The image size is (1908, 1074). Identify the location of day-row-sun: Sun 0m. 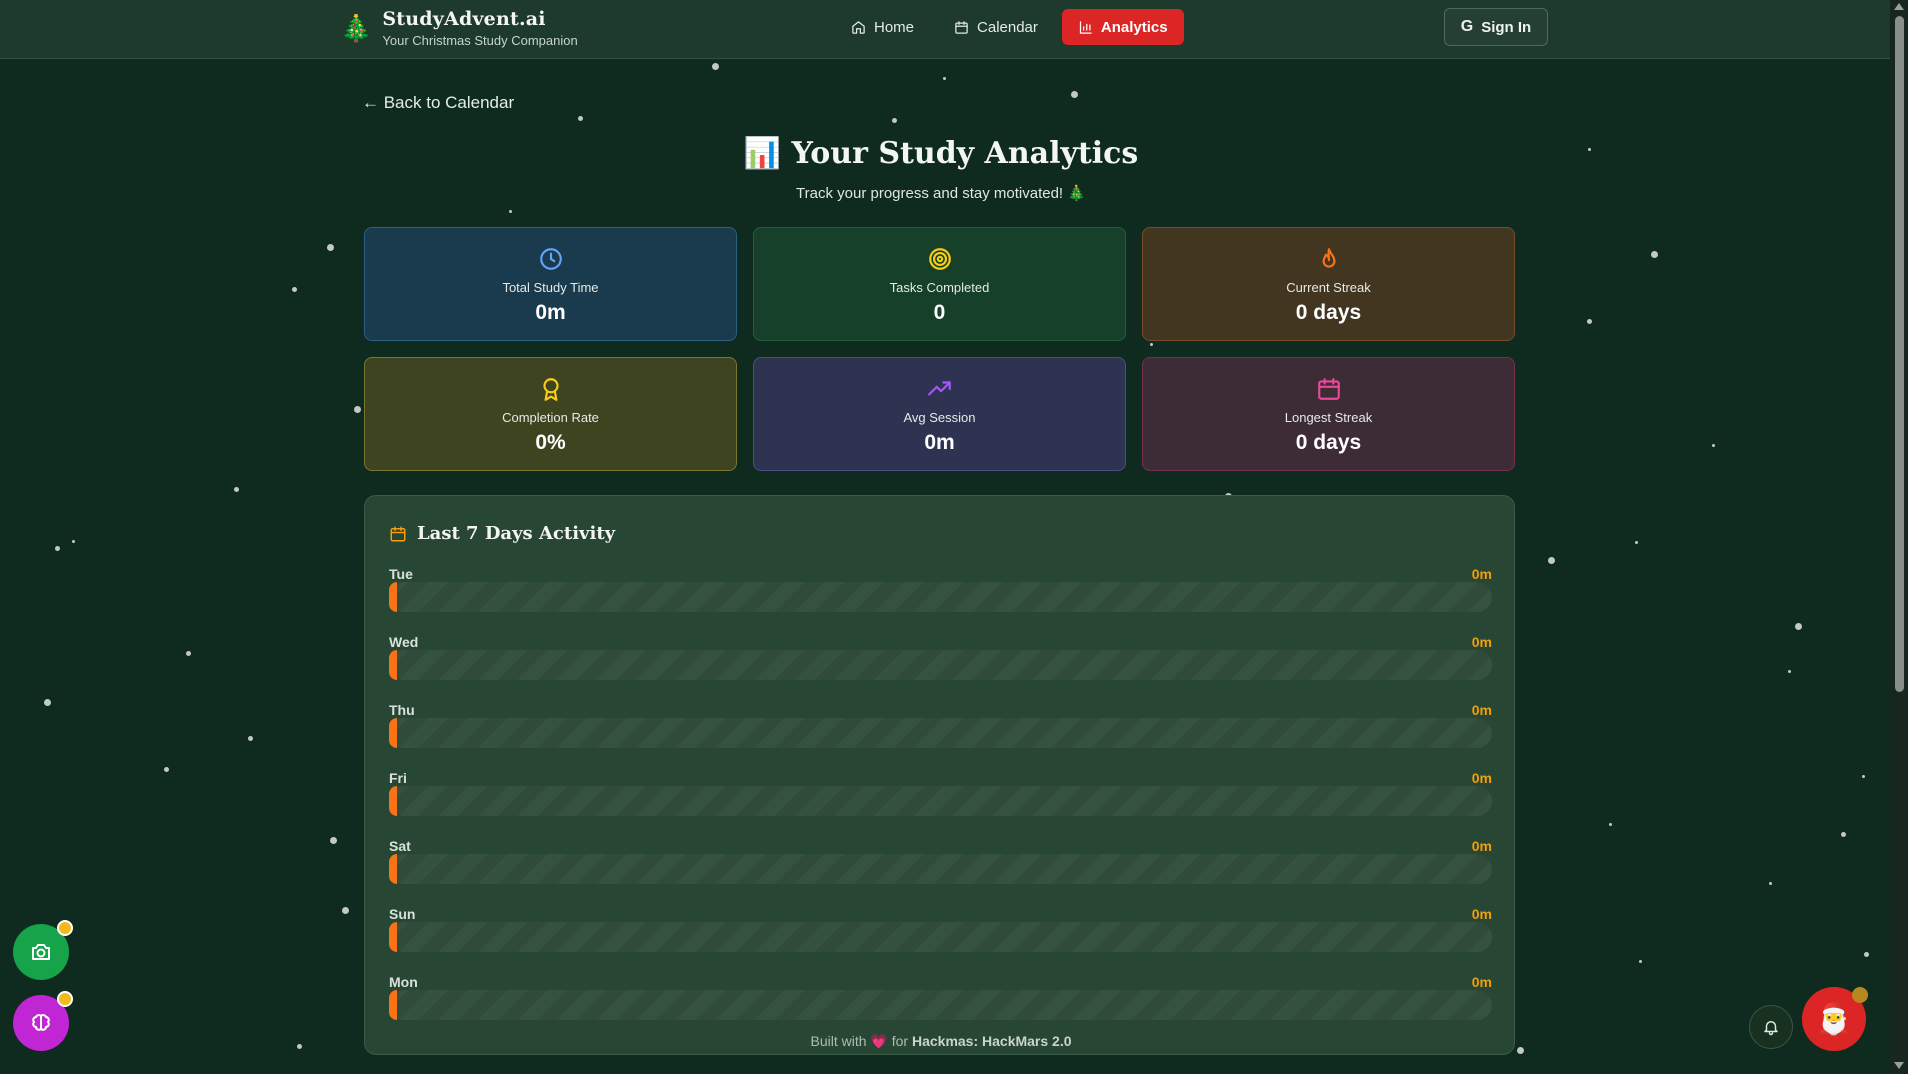
(940, 934).